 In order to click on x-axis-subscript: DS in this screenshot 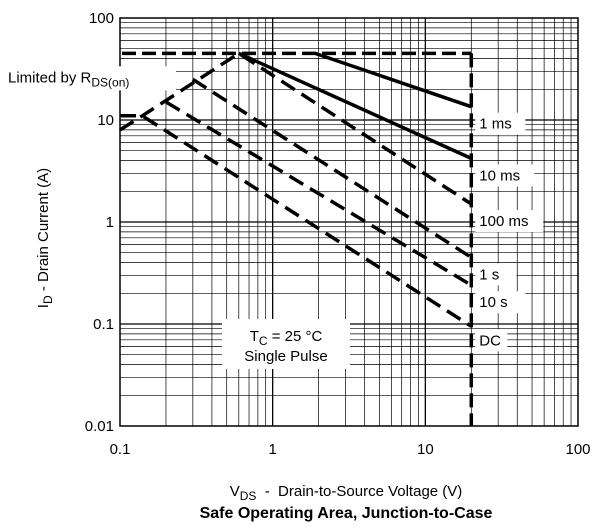, I will do `click(248, 496)`.